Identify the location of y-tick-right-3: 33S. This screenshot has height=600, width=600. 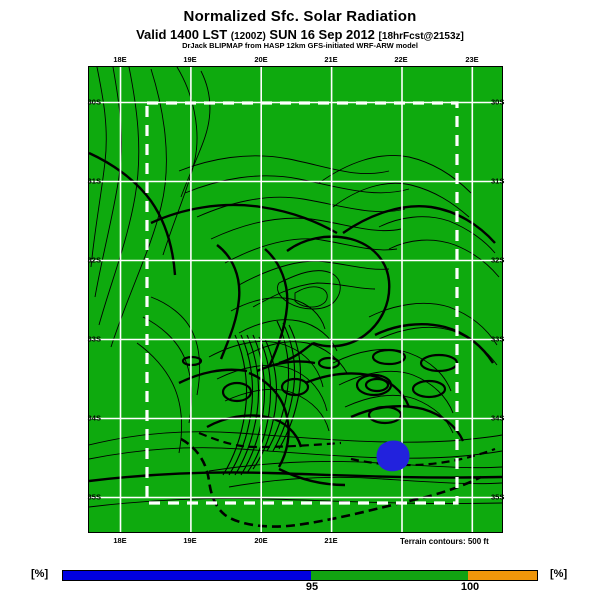
(498, 339).